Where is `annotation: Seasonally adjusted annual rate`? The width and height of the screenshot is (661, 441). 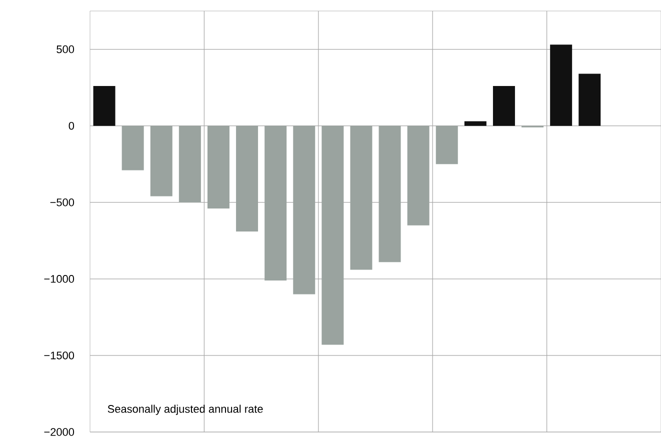 annotation: Seasonally adjusted annual rate is located at coordinates (185, 409).